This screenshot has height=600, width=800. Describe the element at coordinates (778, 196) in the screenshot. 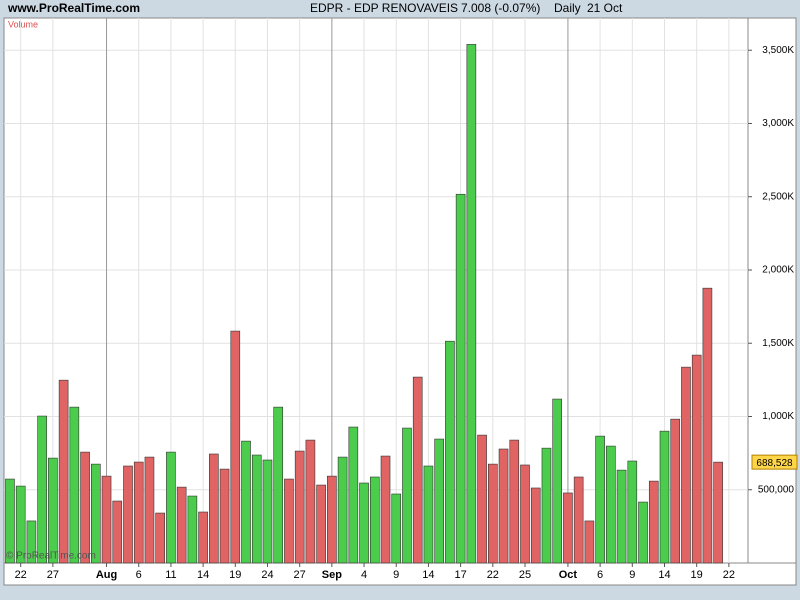

I see `y-tick-label: 2,500K` at that location.